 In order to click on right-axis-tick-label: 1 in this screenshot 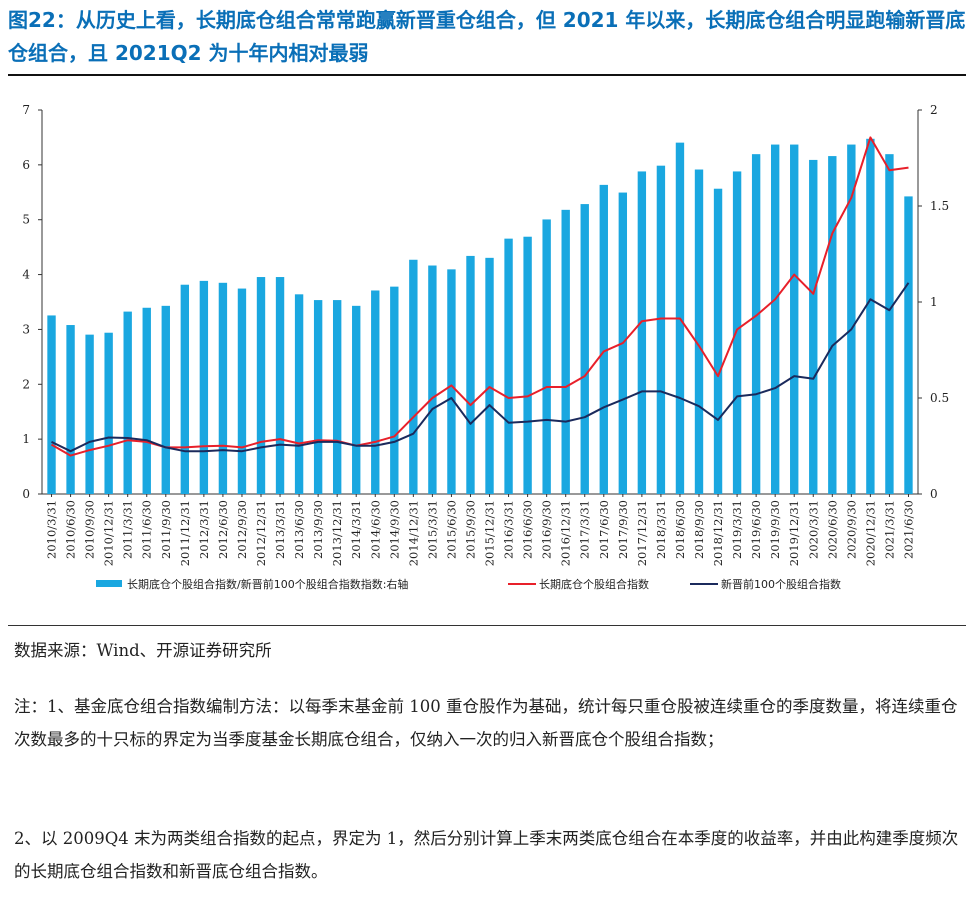, I will do `click(934, 302)`.